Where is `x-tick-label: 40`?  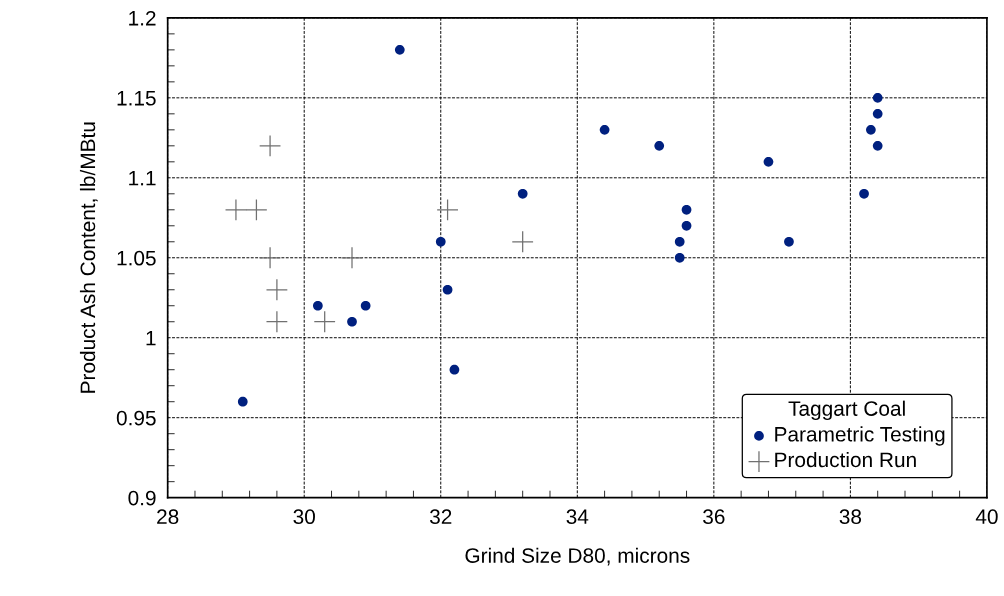
x-tick-label: 40 is located at coordinates (986, 517).